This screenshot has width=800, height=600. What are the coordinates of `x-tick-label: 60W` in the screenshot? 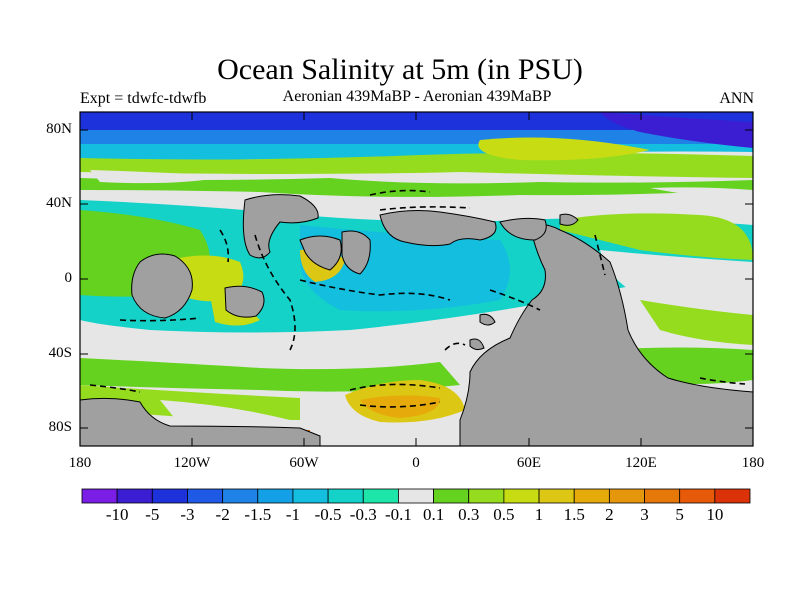 It's located at (304, 463).